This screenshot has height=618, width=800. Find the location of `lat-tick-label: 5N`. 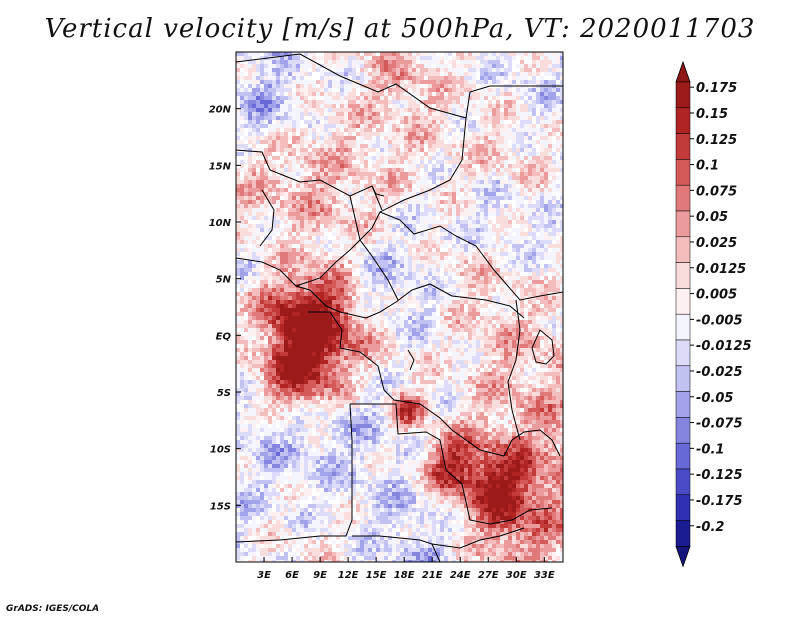

lat-tick-label: 5N is located at coordinates (224, 280).